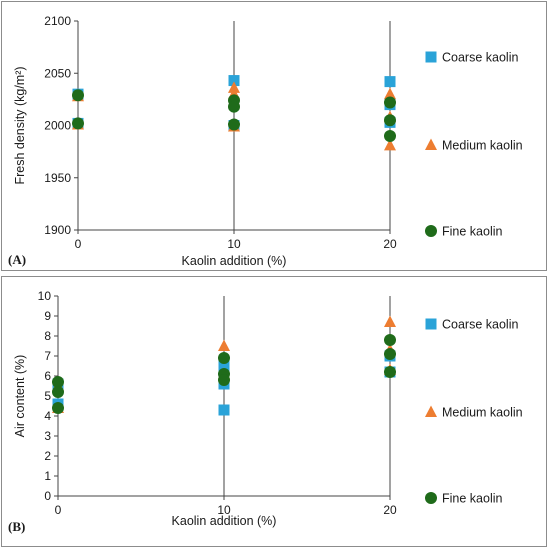 The height and width of the screenshot is (548, 550). I want to click on y-tick-label: 10, so click(45, 296).